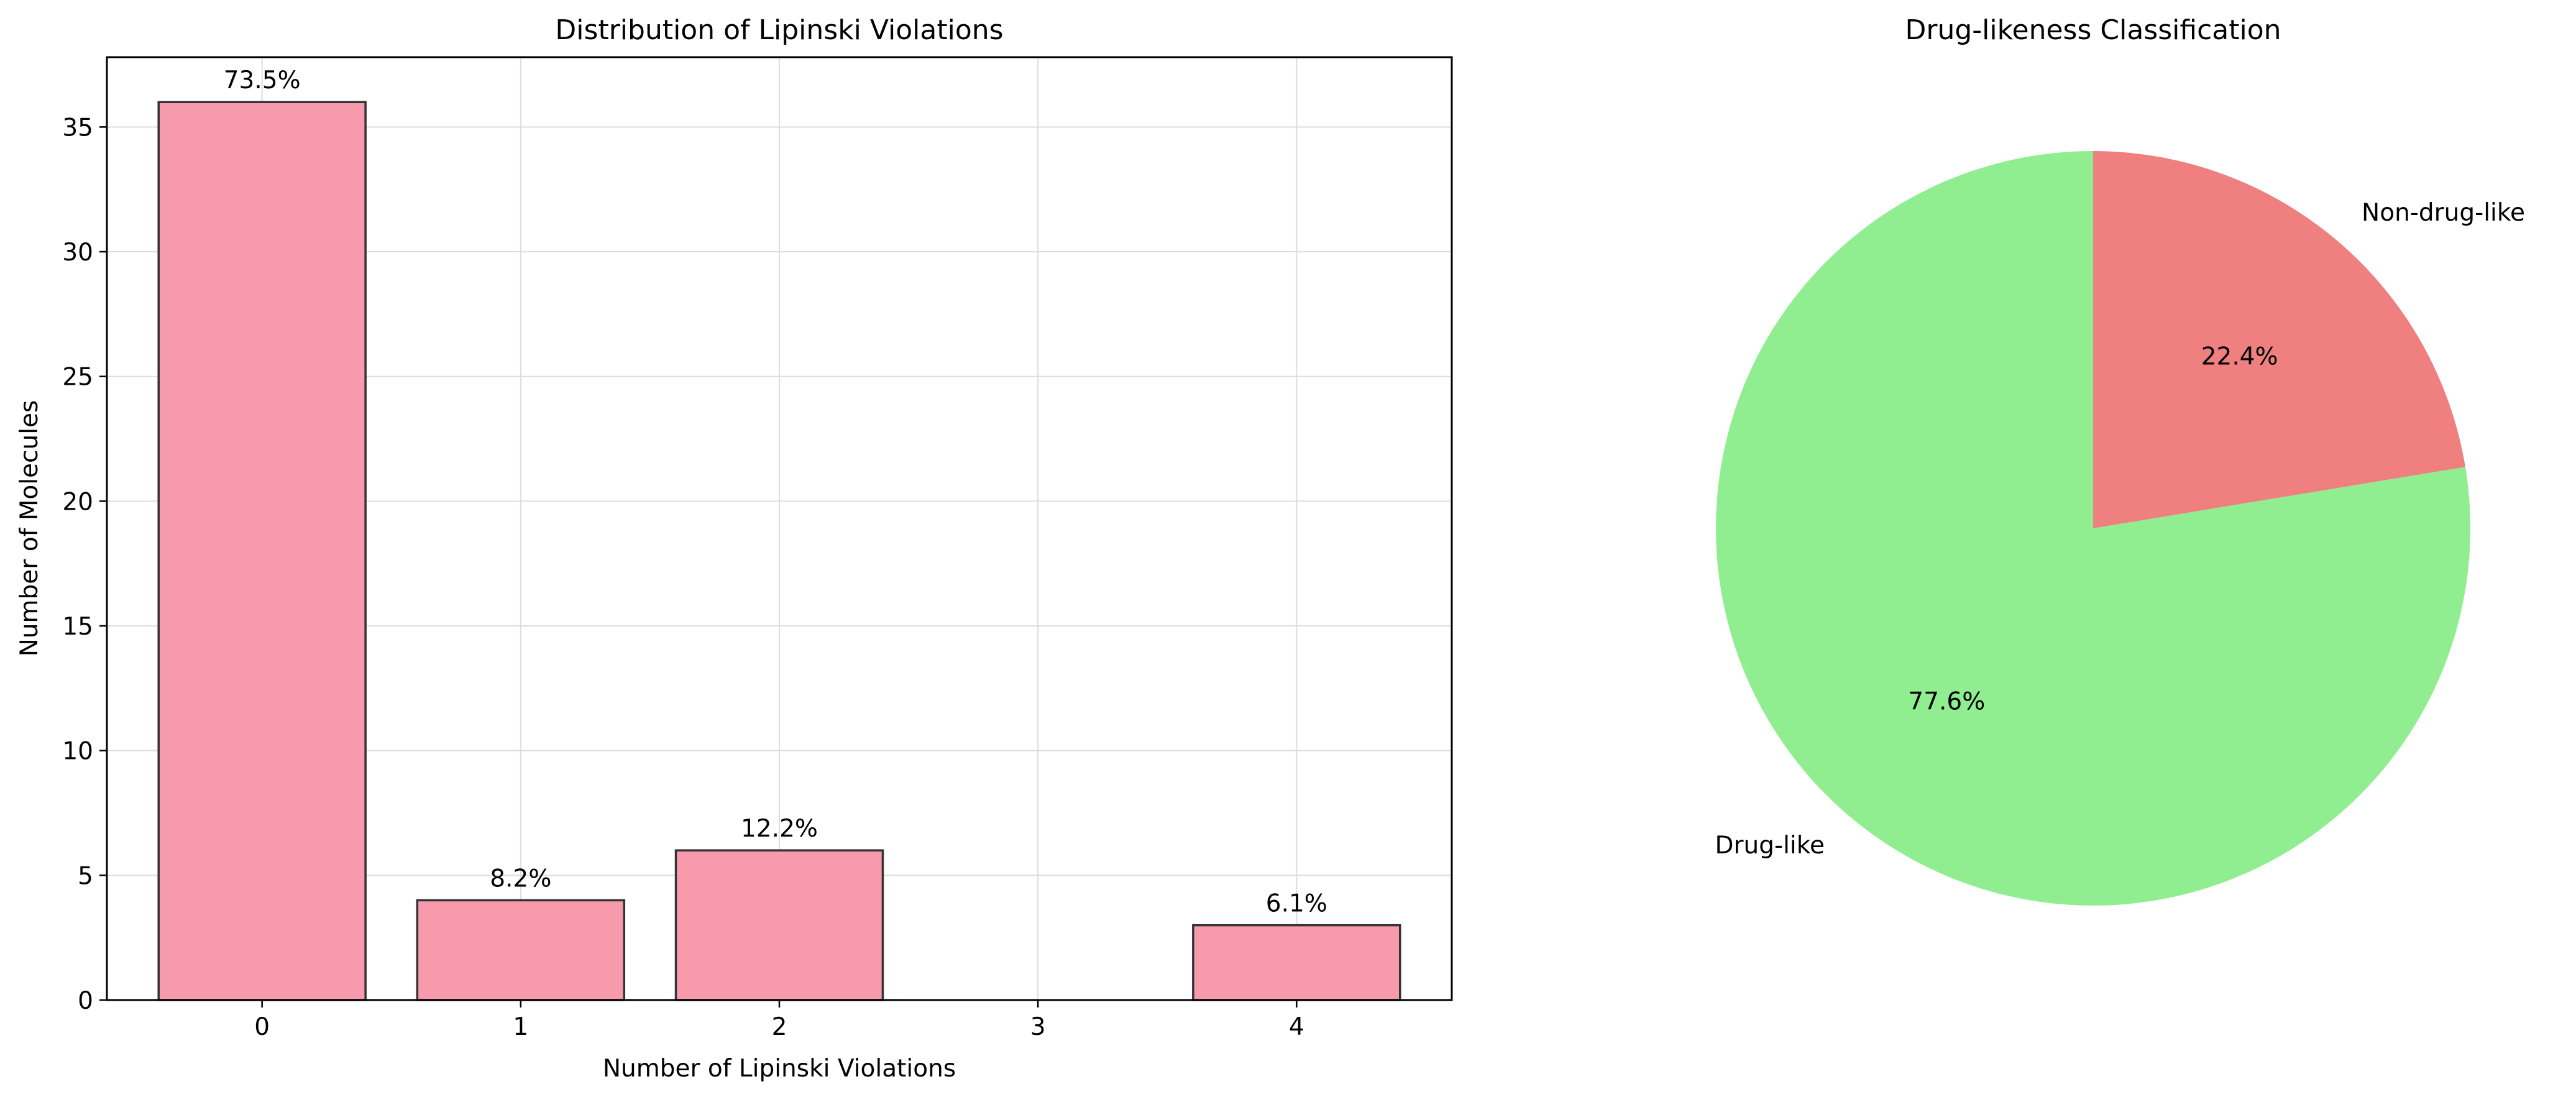  I want to click on bar-chart-bar-label: 12.2%, so click(779, 829).